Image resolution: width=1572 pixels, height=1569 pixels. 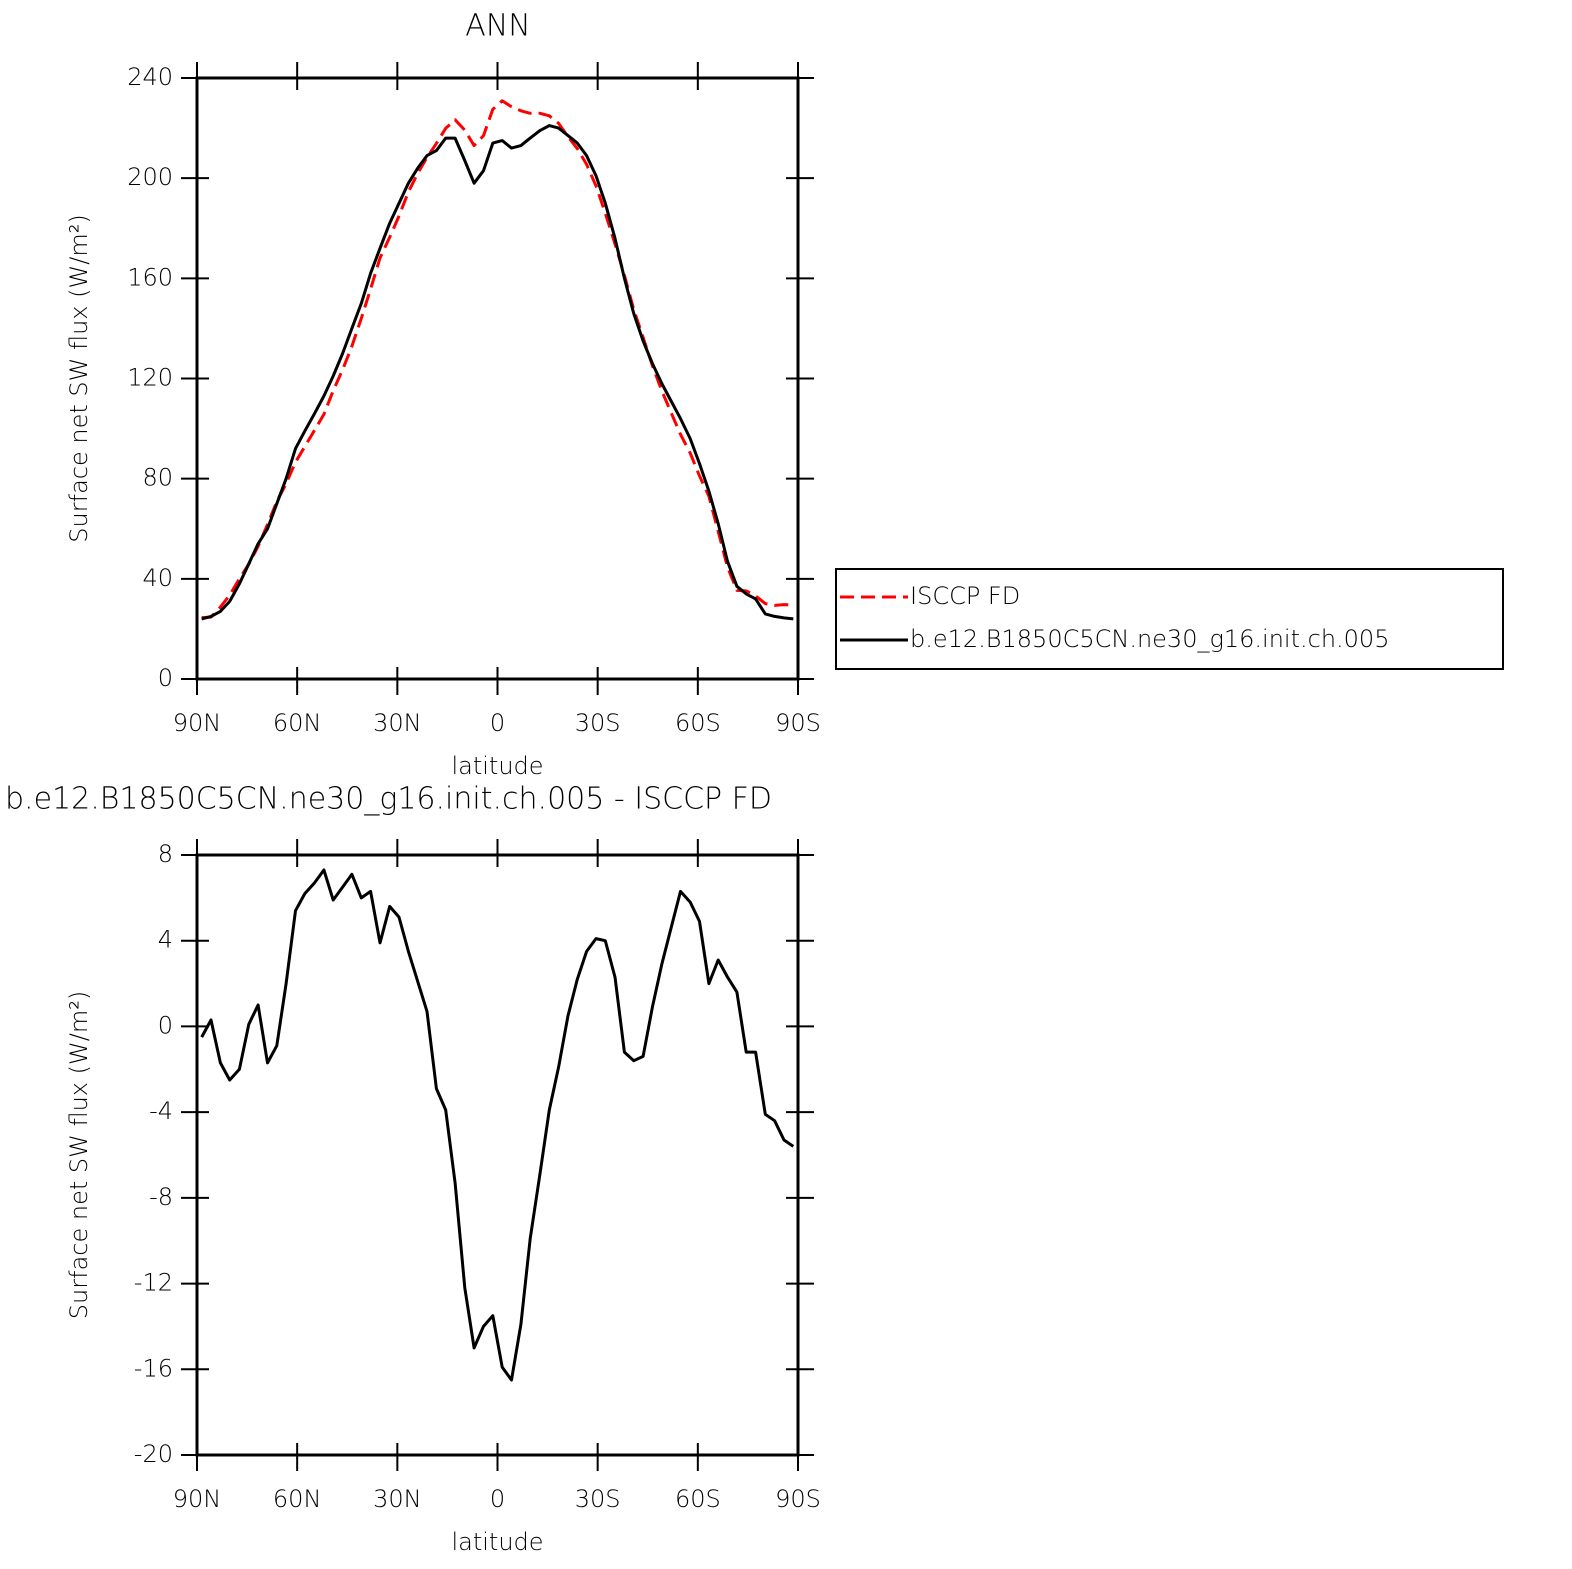 What do you see at coordinates (161, 1111) in the screenshot?
I see `y-tick-label: -4` at bounding box center [161, 1111].